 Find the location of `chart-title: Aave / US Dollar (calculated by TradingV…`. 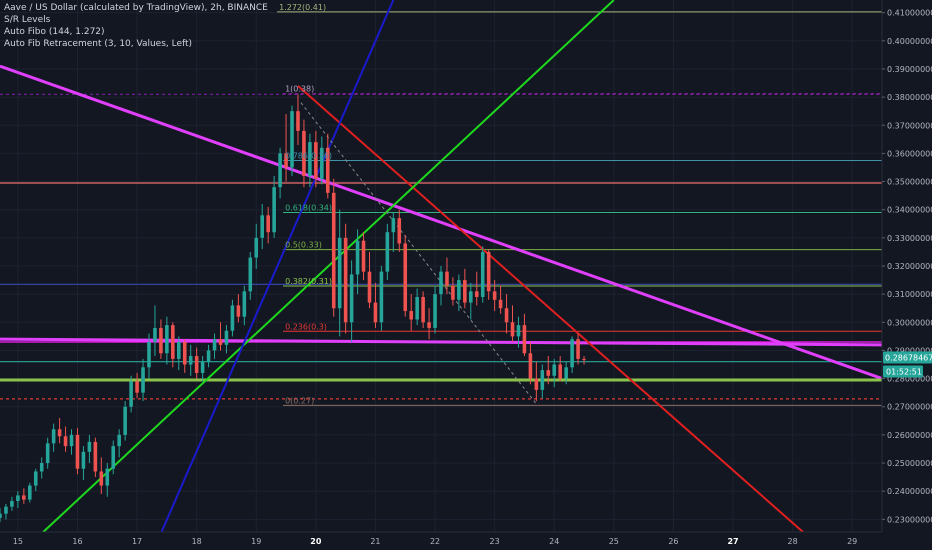

chart-title: Aave / US Dollar (calculated by TradingV… is located at coordinates (136, 8).